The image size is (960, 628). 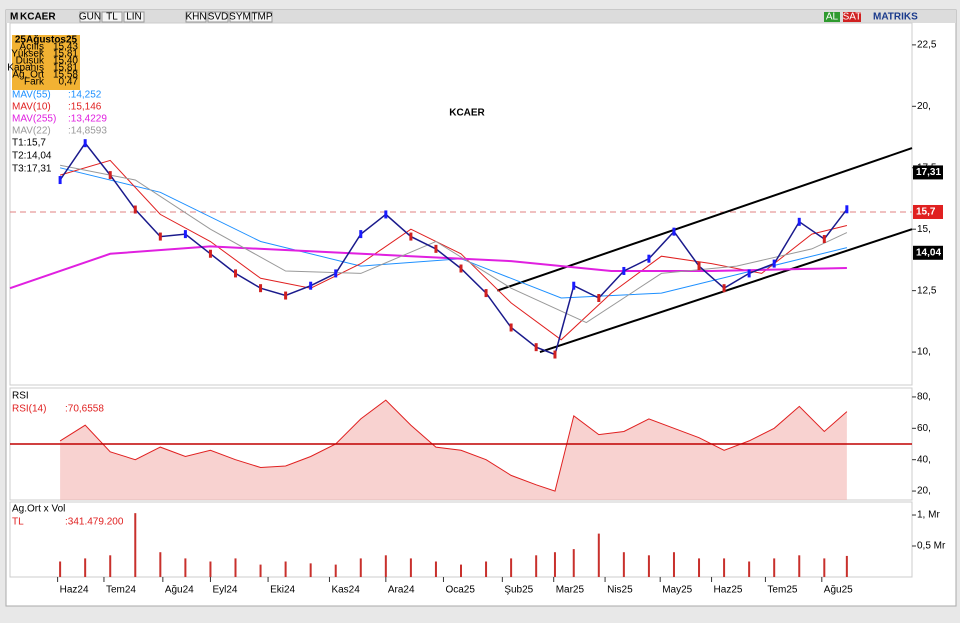 What do you see at coordinates (85, 107) in the screenshot?
I see `legend-value: :15,146` at bounding box center [85, 107].